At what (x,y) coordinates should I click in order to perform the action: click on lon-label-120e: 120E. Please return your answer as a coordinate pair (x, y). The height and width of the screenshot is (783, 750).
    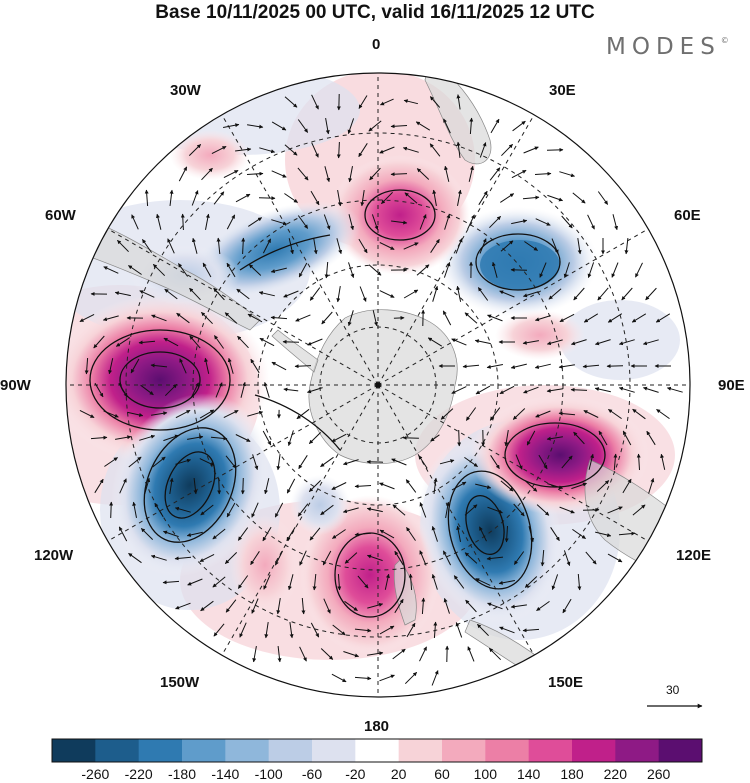
    Looking at the image, I should click on (694, 555).